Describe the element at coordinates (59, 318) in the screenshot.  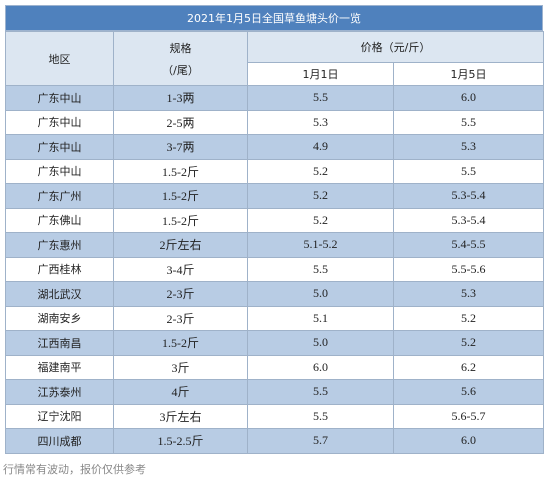
I see `table-cell: 湖南安乡` at that location.